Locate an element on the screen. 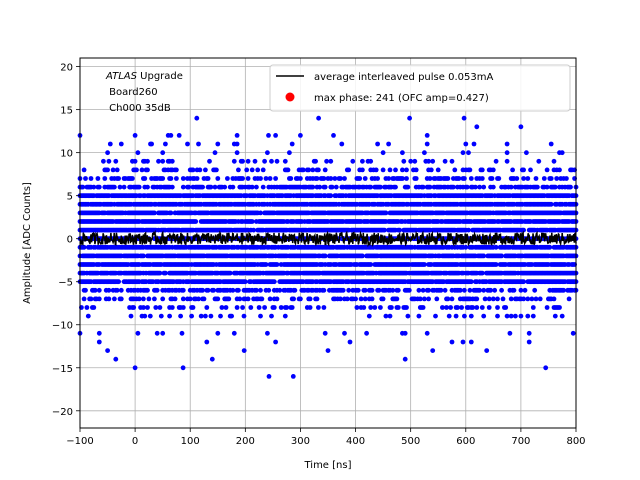 This screenshot has height=480, width=640. y-tick-label: −15 is located at coordinates (62, 369).